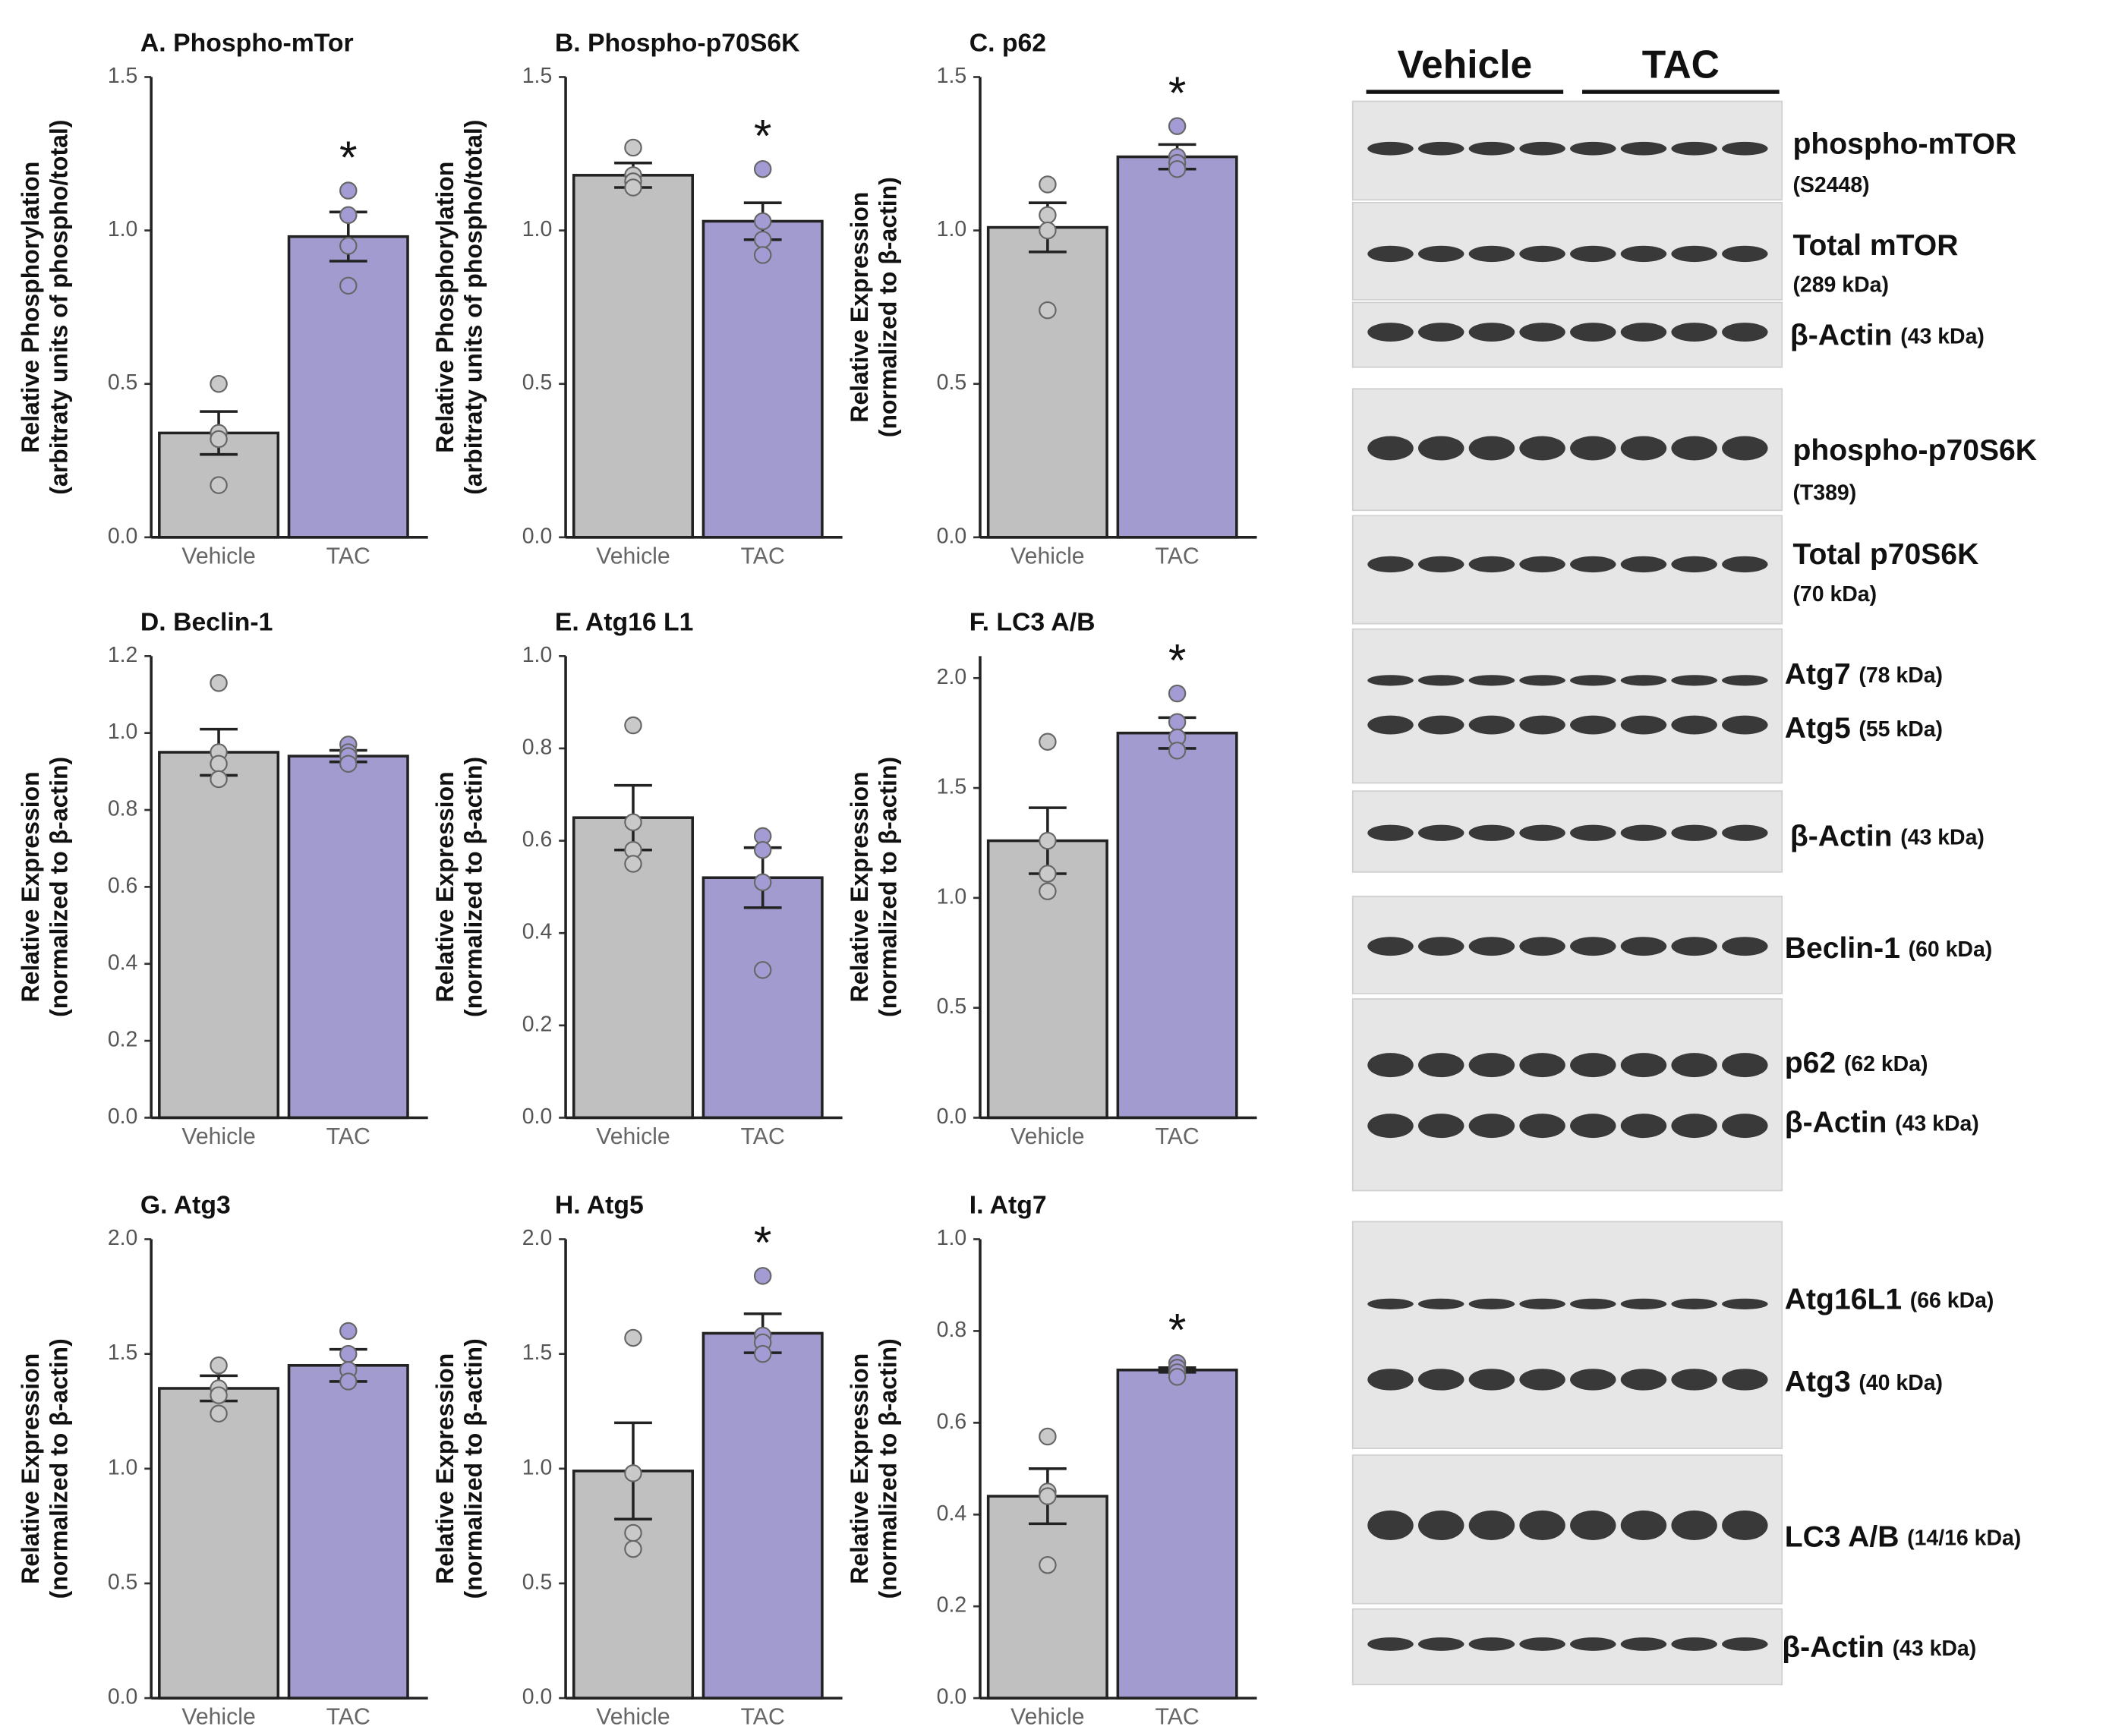 This screenshot has width=2106, height=1736. I want to click on y-tick-label: 0.4, so click(123, 963).